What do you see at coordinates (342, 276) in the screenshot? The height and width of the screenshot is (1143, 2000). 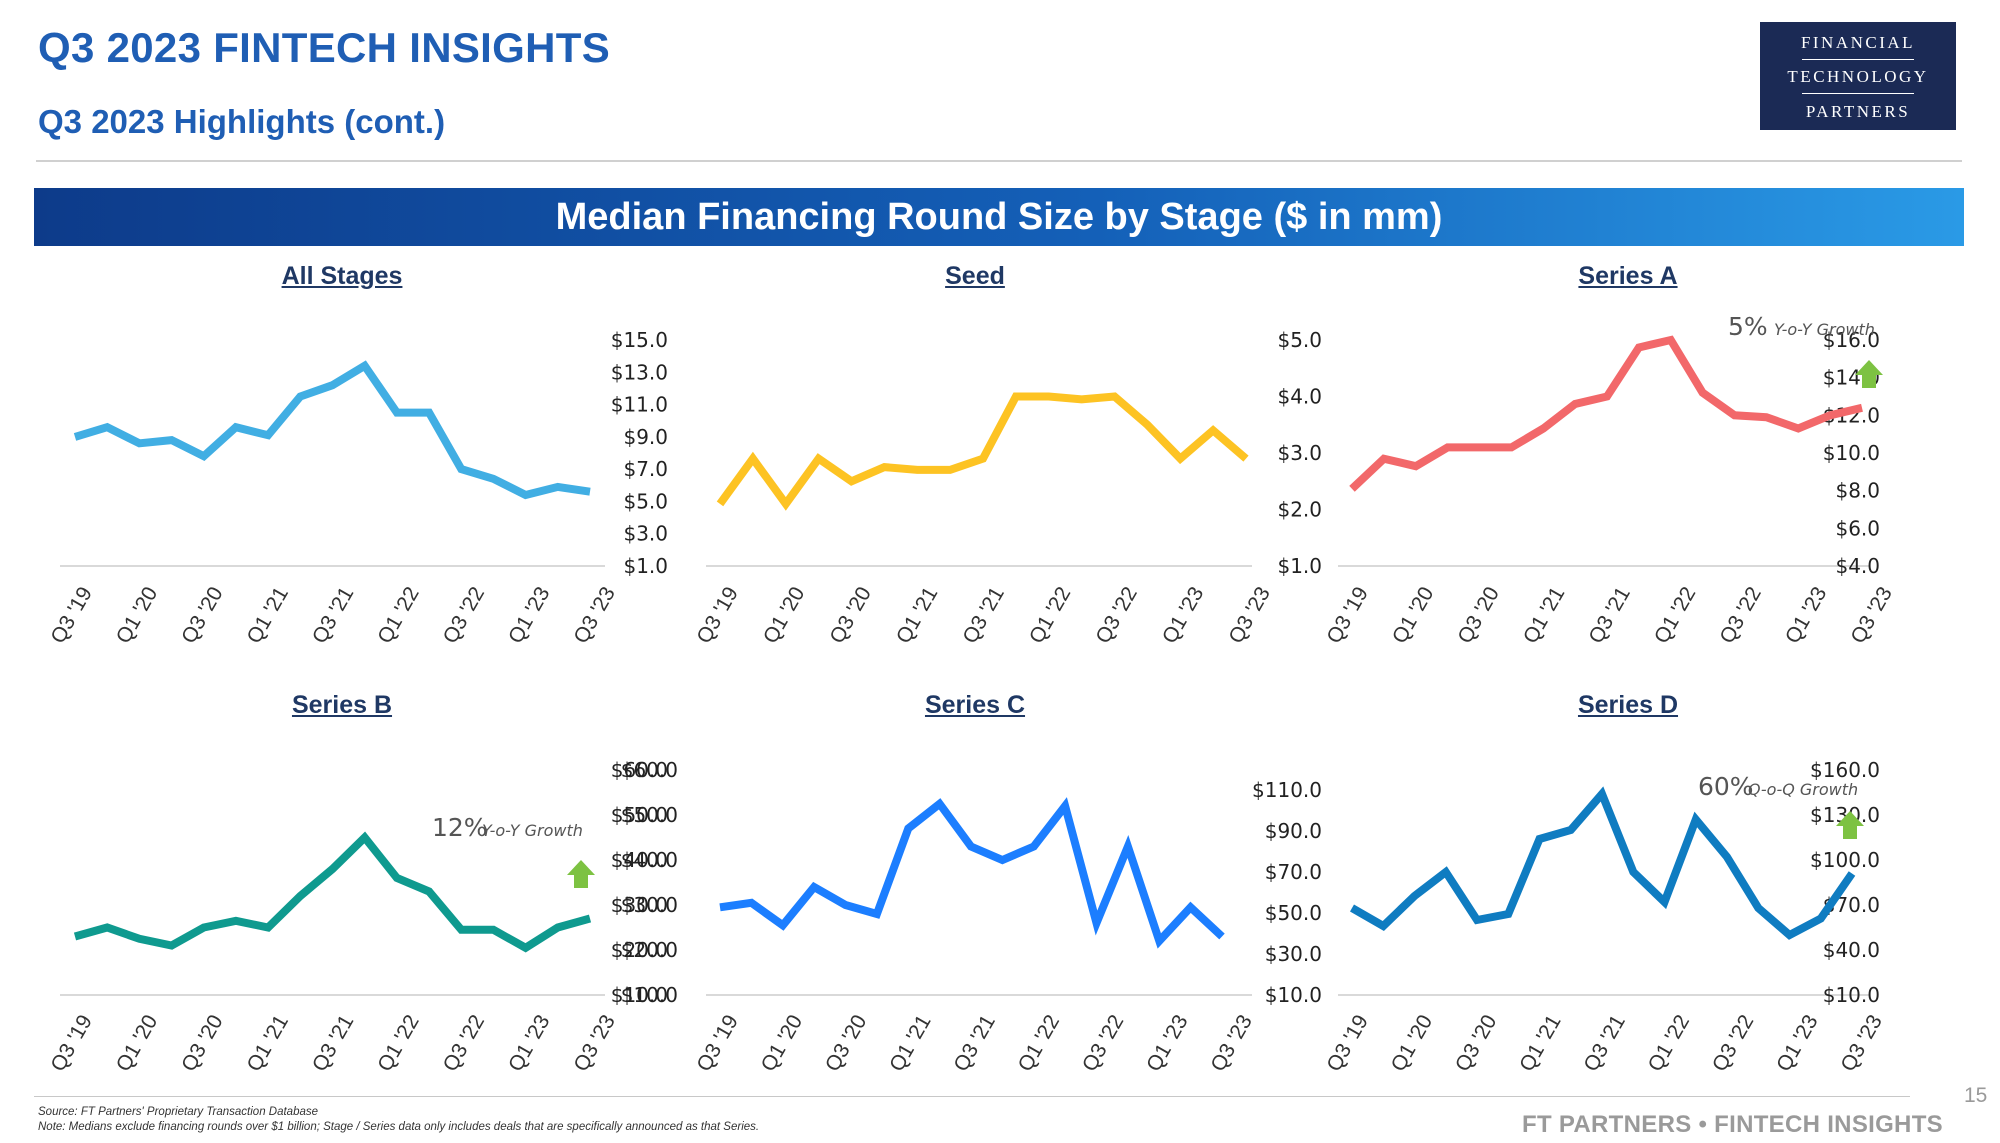 I see `panel-title-all-stages: All Stages` at bounding box center [342, 276].